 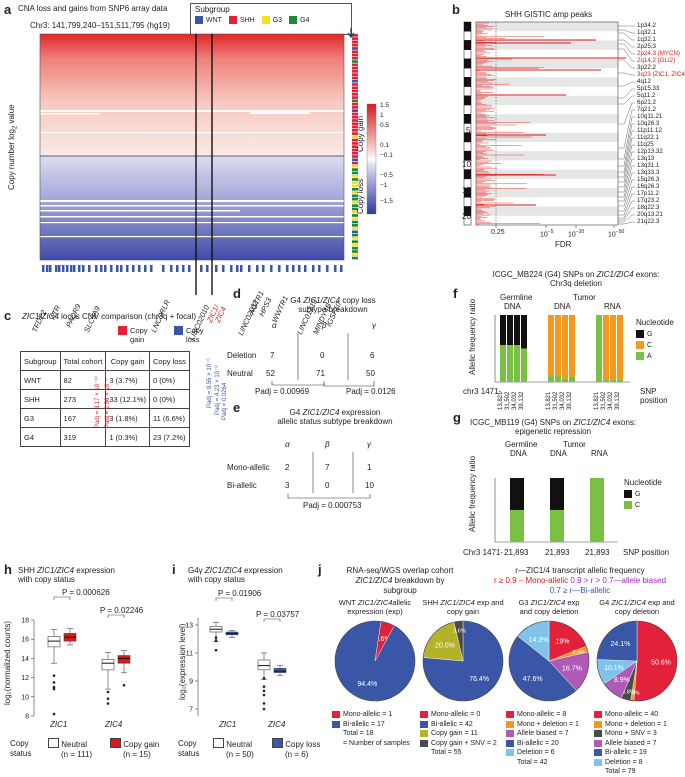 I want to click on p-bracket, so click(x=224, y=599).